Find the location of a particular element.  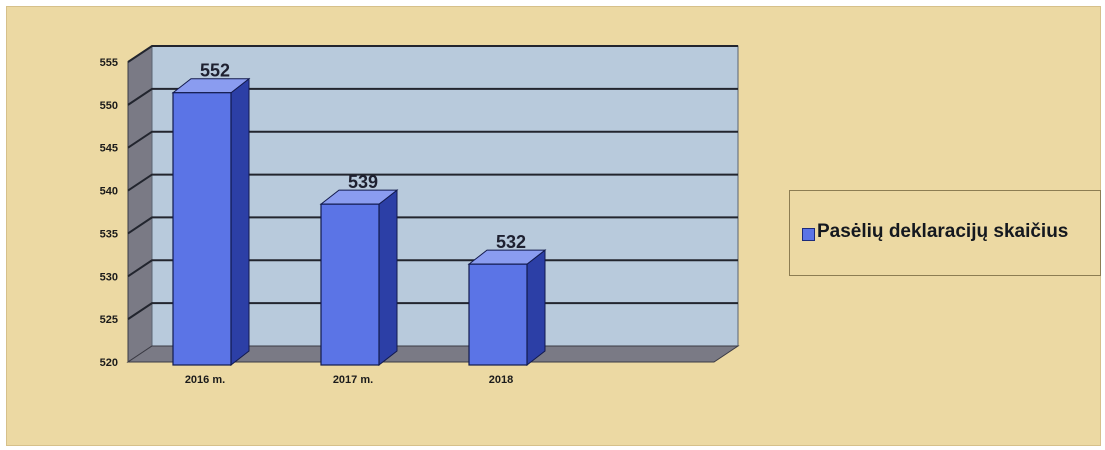

y-tick-label: 525 is located at coordinates (109, 320).